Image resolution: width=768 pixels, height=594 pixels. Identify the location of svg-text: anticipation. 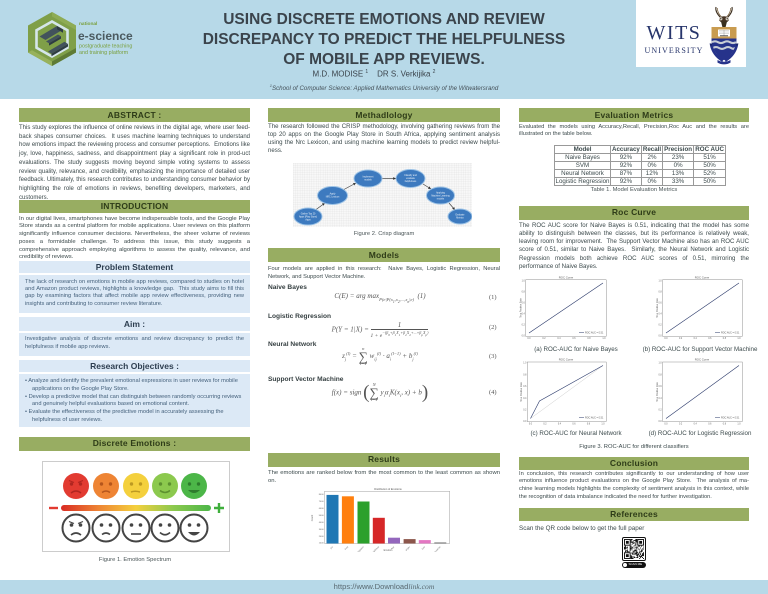
(360, 548).